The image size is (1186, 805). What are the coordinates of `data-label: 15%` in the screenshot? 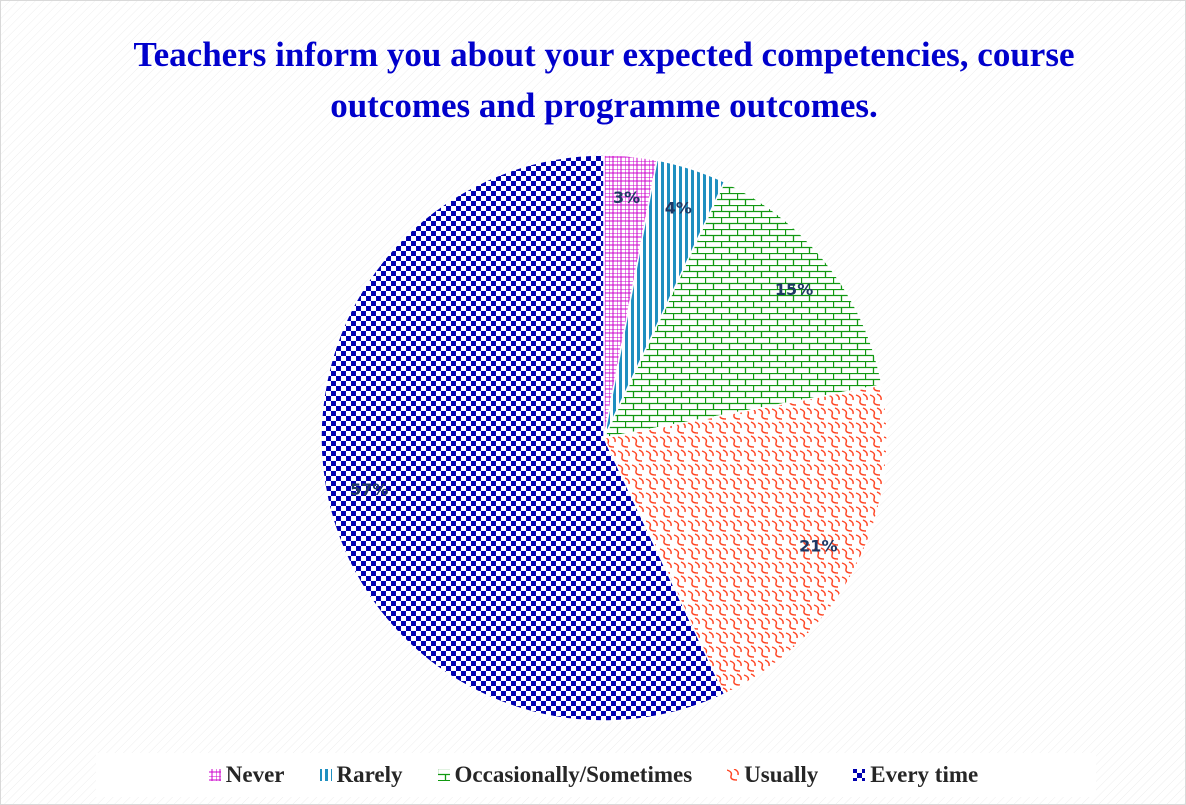 It's located at (794, 289).